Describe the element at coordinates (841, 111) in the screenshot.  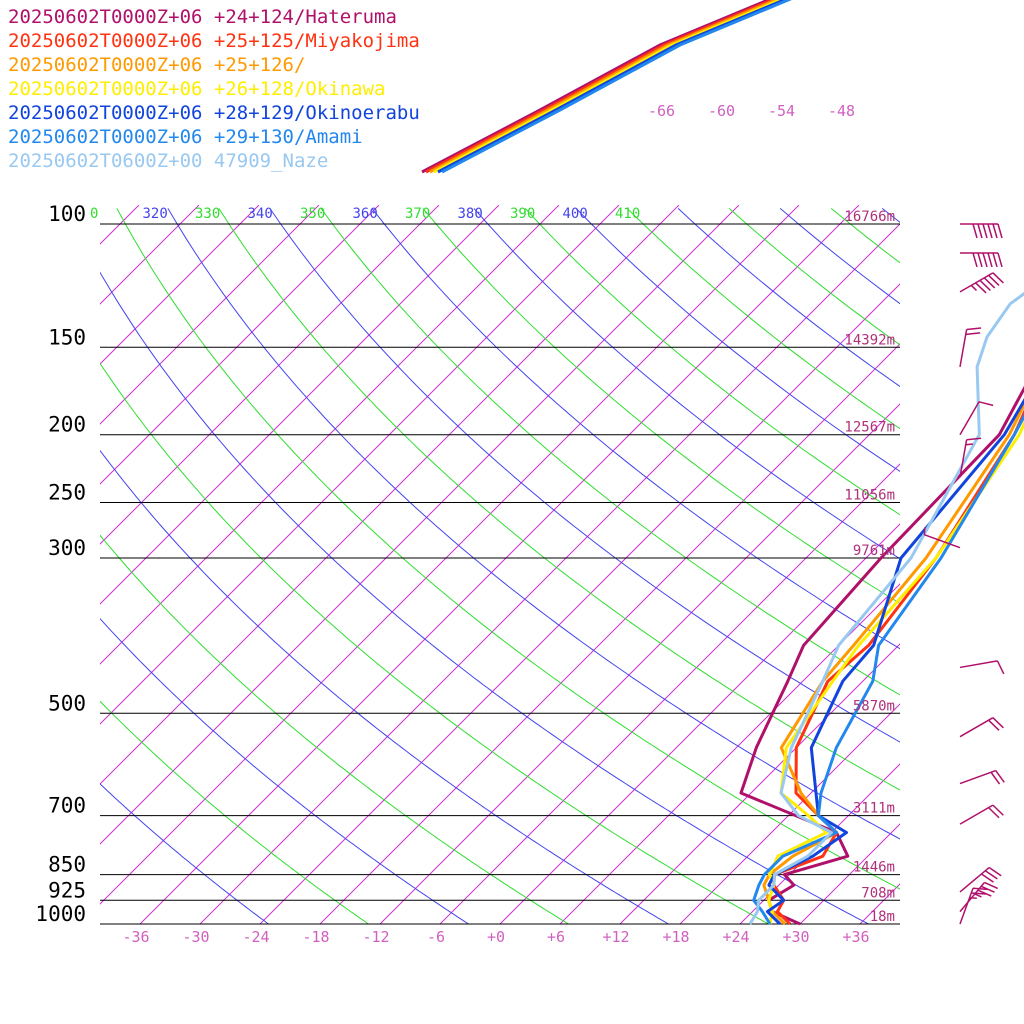
I see `top-tick-label: -48` at that location.